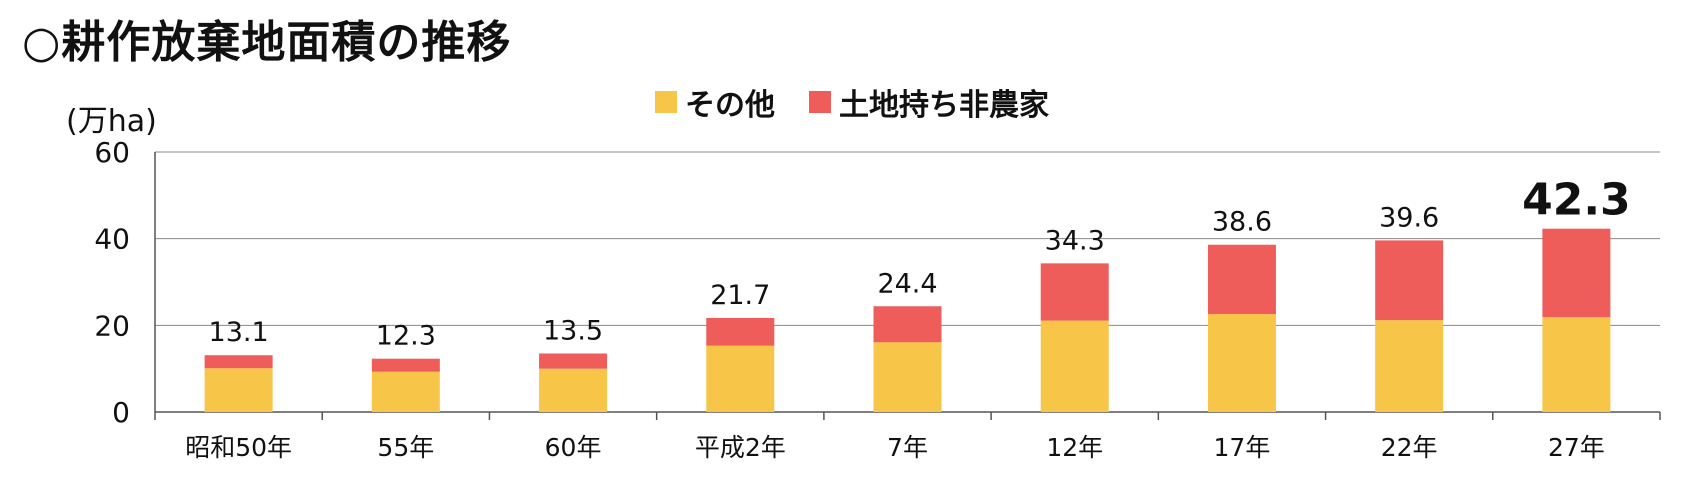  What do you see at coordinates (944, 105) in the screenshot?
I see `legend-label-landowner-nonfarm: 土地持ち非農家` at bounding box center [944, 105].